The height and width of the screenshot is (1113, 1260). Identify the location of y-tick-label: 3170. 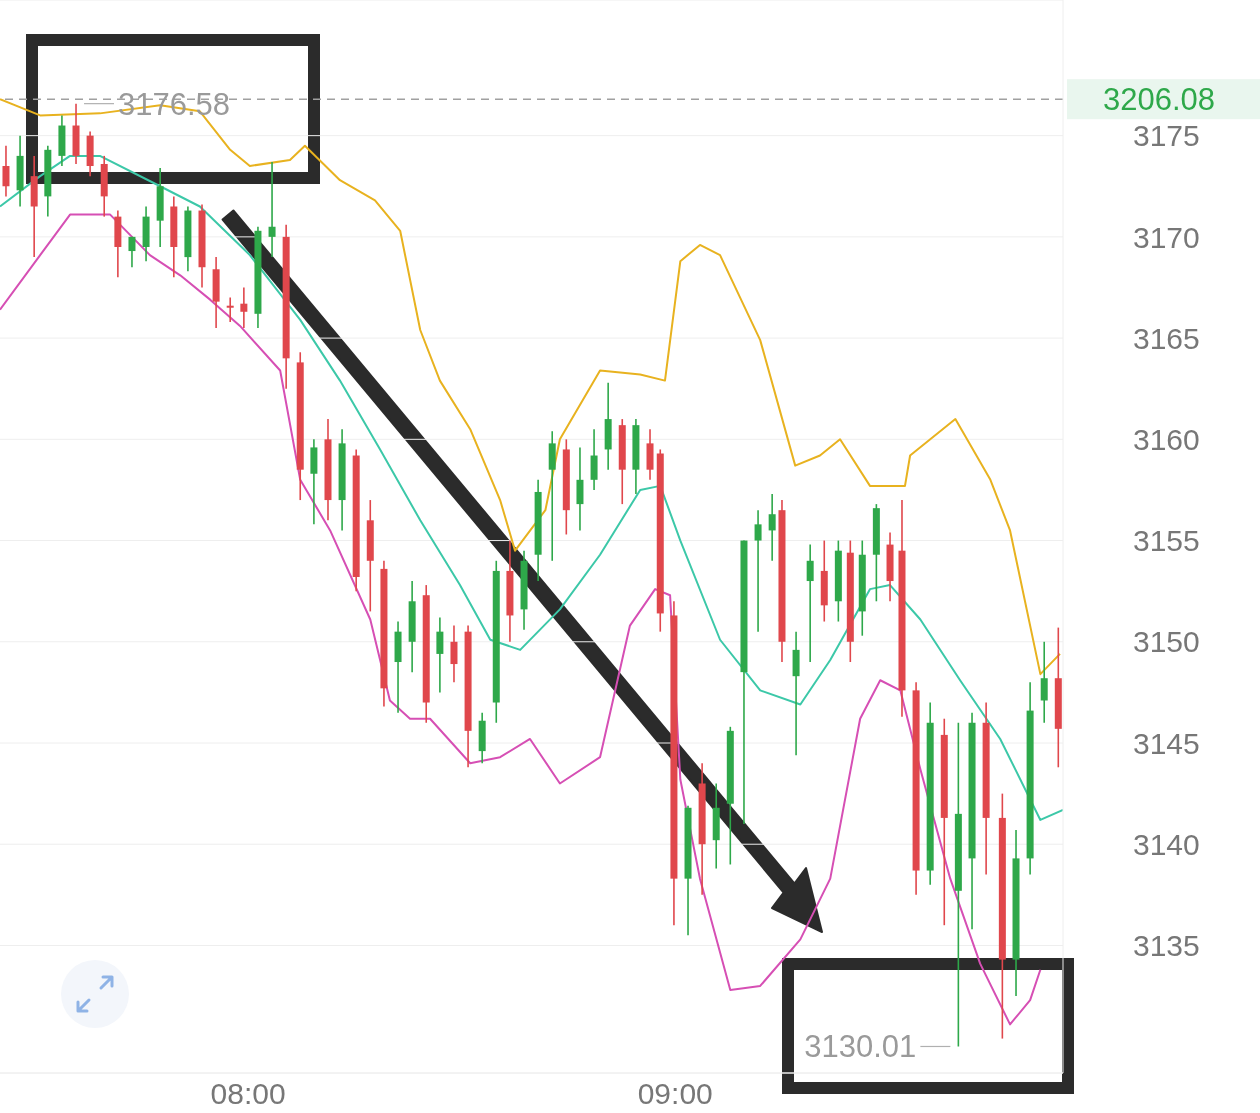
(1166, 237).